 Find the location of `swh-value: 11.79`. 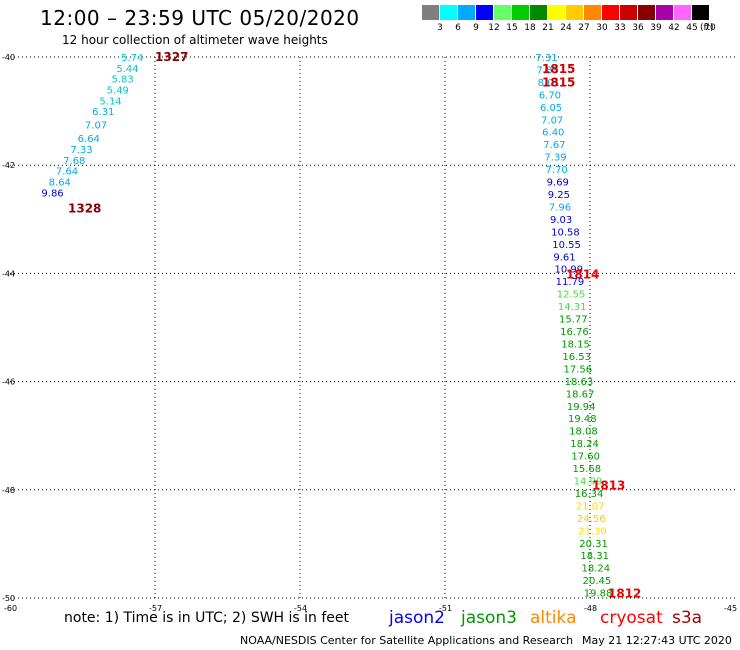

swh-value: 11.79 is located at coordinates (570, 282).